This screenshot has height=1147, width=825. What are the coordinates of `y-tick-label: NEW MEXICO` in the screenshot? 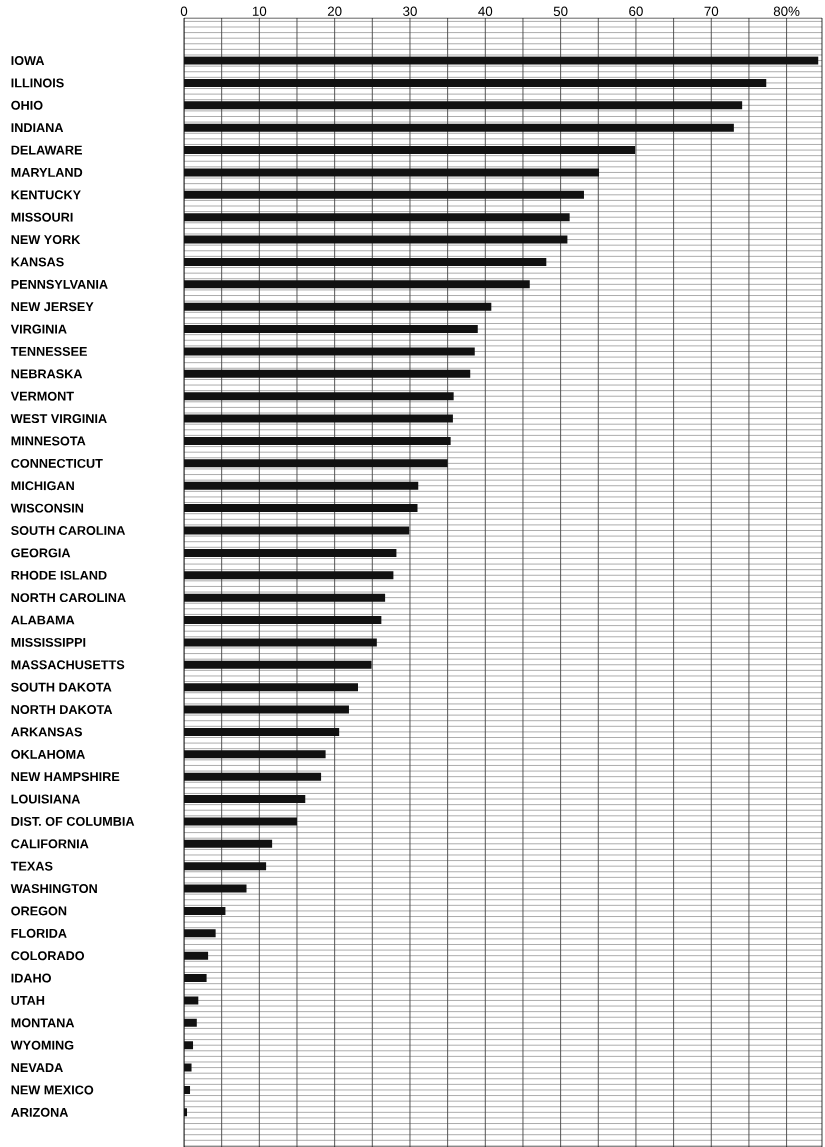 It's located at (52, 1090).